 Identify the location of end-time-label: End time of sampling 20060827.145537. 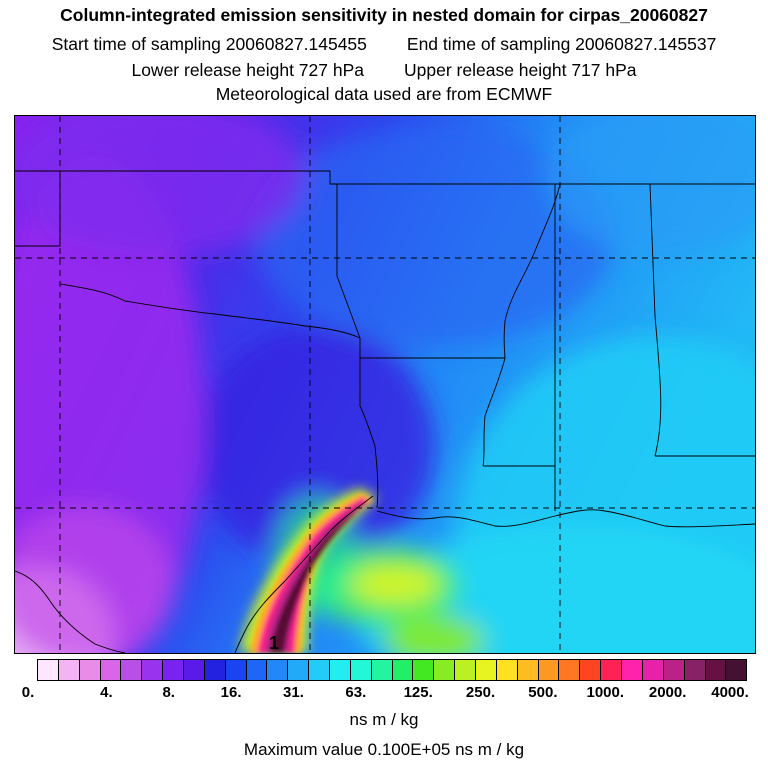
(561, 44).